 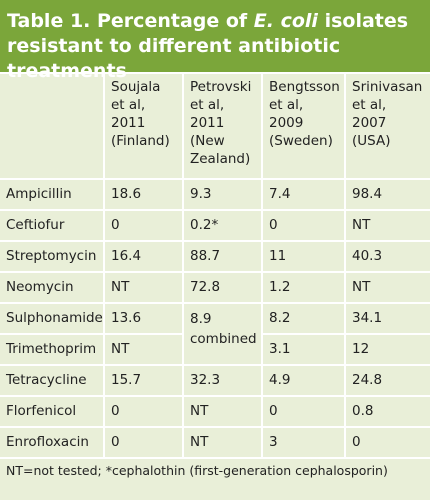 I want to click on cell: 11, so click(x=303, y=256).